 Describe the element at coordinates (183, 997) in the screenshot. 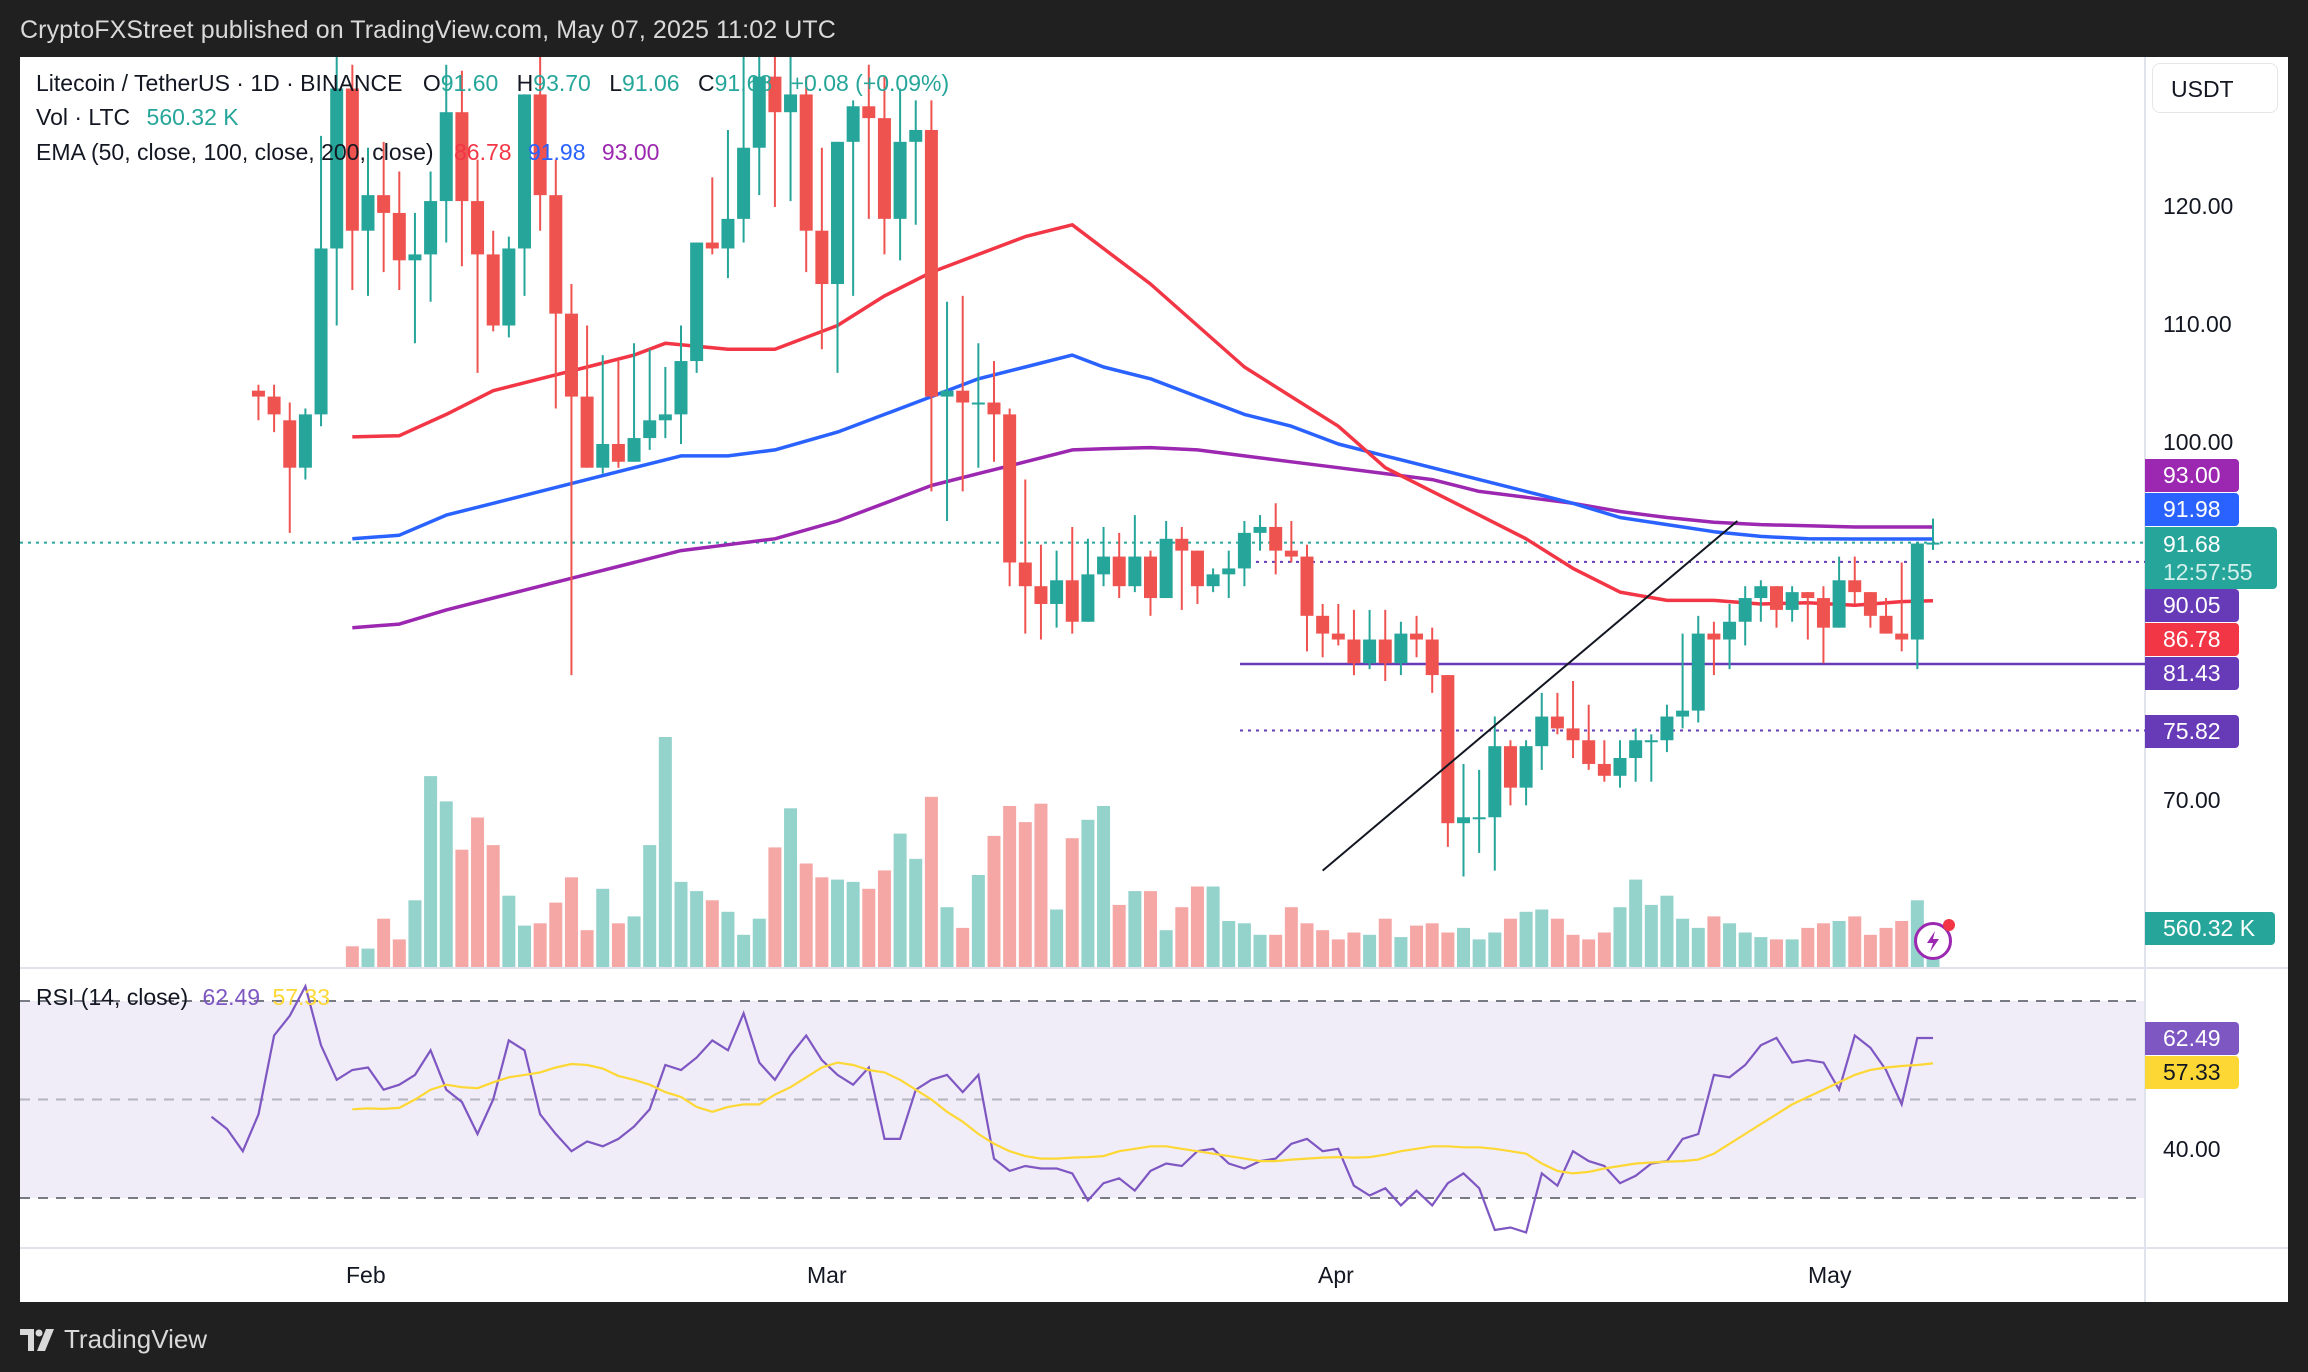

I see `rsi-legend: RSI (14, close) 62.49 57.33` at that location.